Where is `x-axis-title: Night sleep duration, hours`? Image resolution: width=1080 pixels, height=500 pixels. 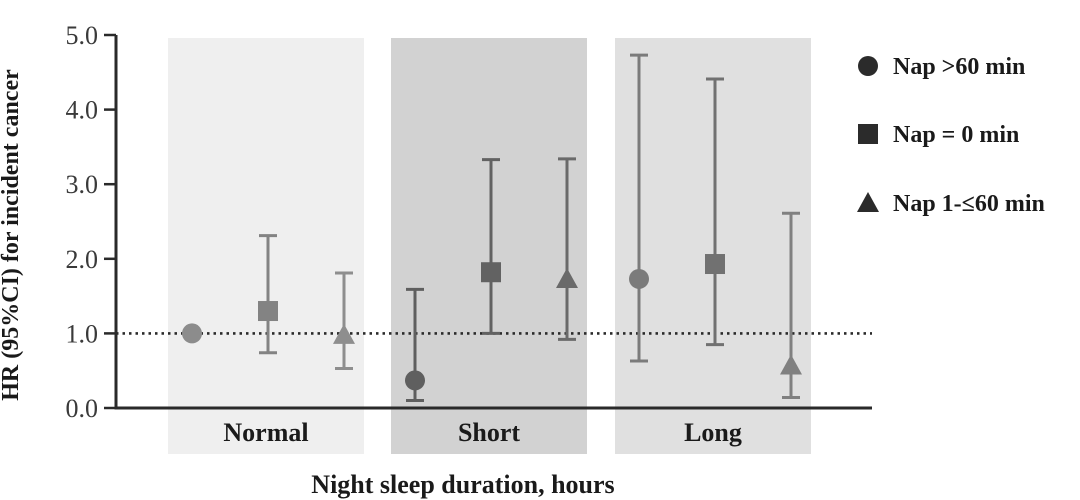
x-axis-title: Night sleep duration, hours is located at coordinates (462, 484).